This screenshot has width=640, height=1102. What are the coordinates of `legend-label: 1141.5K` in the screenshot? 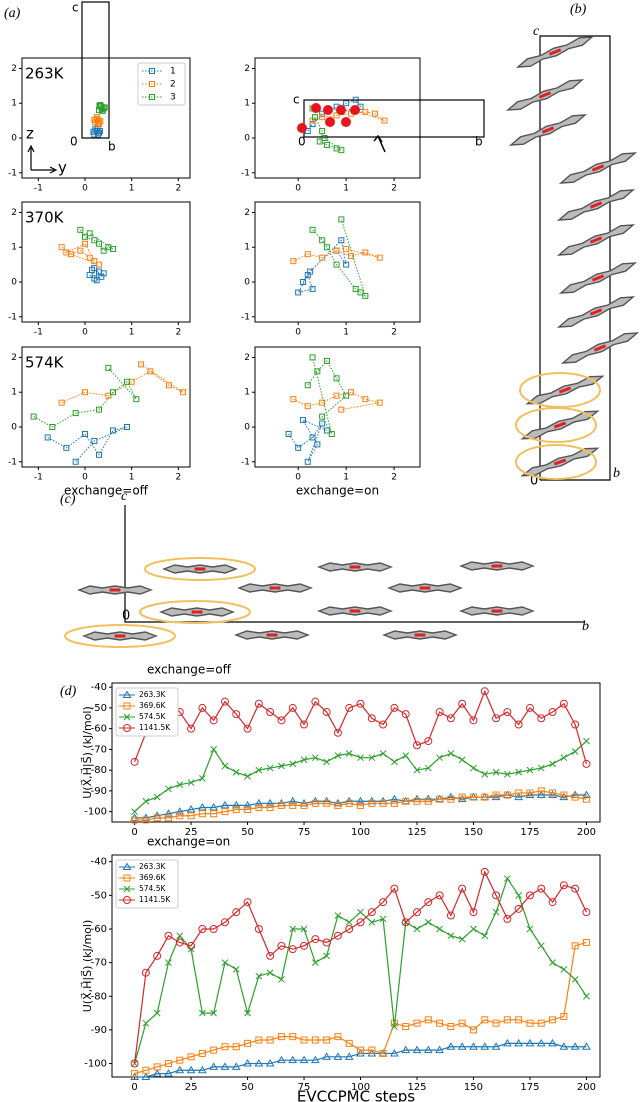 It's located at (155, 899).